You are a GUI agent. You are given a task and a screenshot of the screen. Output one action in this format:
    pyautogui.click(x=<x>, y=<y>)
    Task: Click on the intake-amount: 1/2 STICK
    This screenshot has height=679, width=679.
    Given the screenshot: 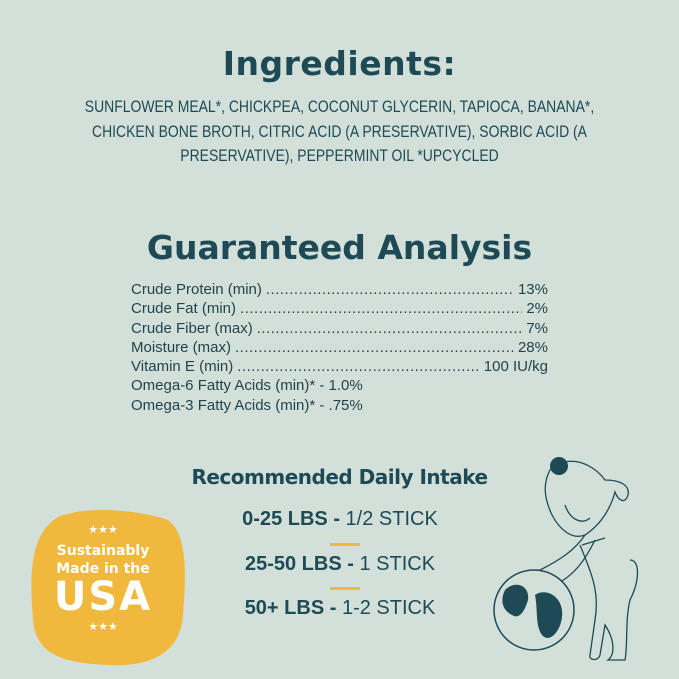 What is the action you would take?
    pyautogui.click(x=391, y=519)
    